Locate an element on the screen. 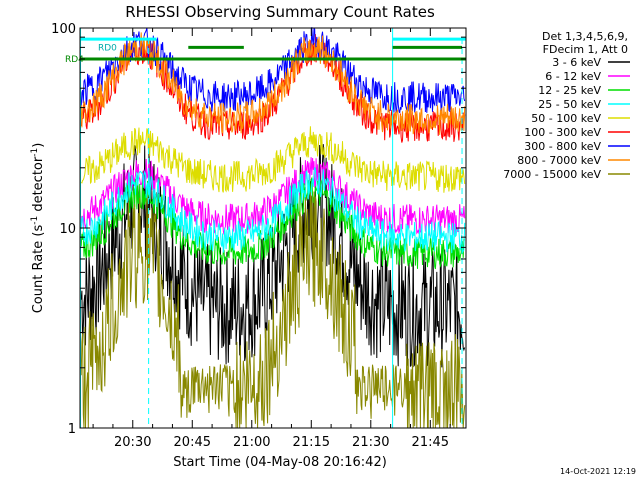 The width and height of the screenshot is (640, 480). x-tick-label: 20:30 is located at coordinates (132, 442).